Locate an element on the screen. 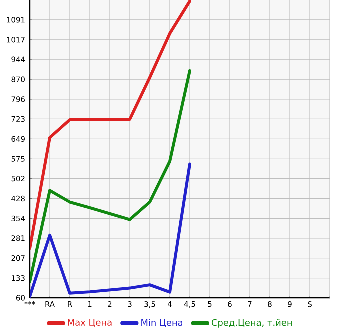  legend-label: Max Цена is located at coordinates (90, 323).